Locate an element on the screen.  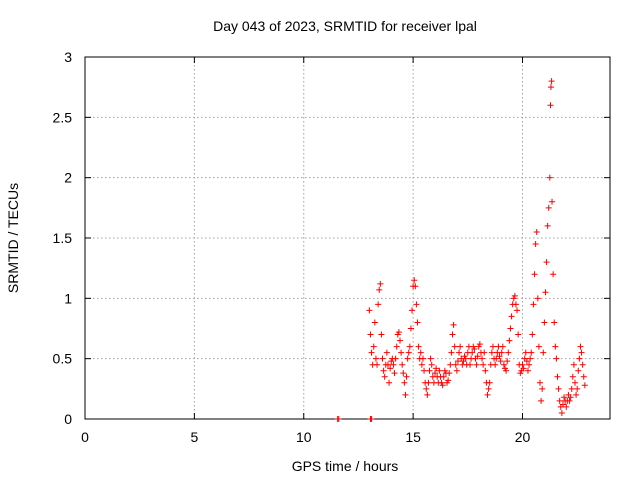
y-tick-label: 0 is located at coordinates (68, 419).